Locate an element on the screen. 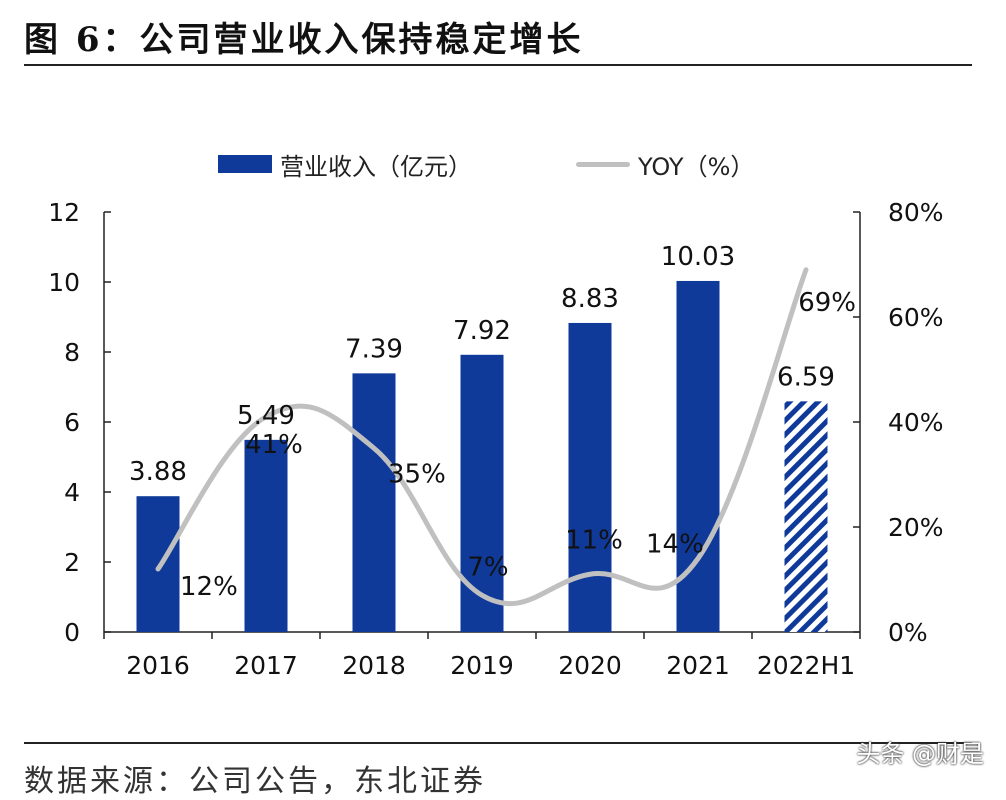 The height and width of the screenshot is (800, 1006). legend-bar-swatch is located at coordinates (245, 164).